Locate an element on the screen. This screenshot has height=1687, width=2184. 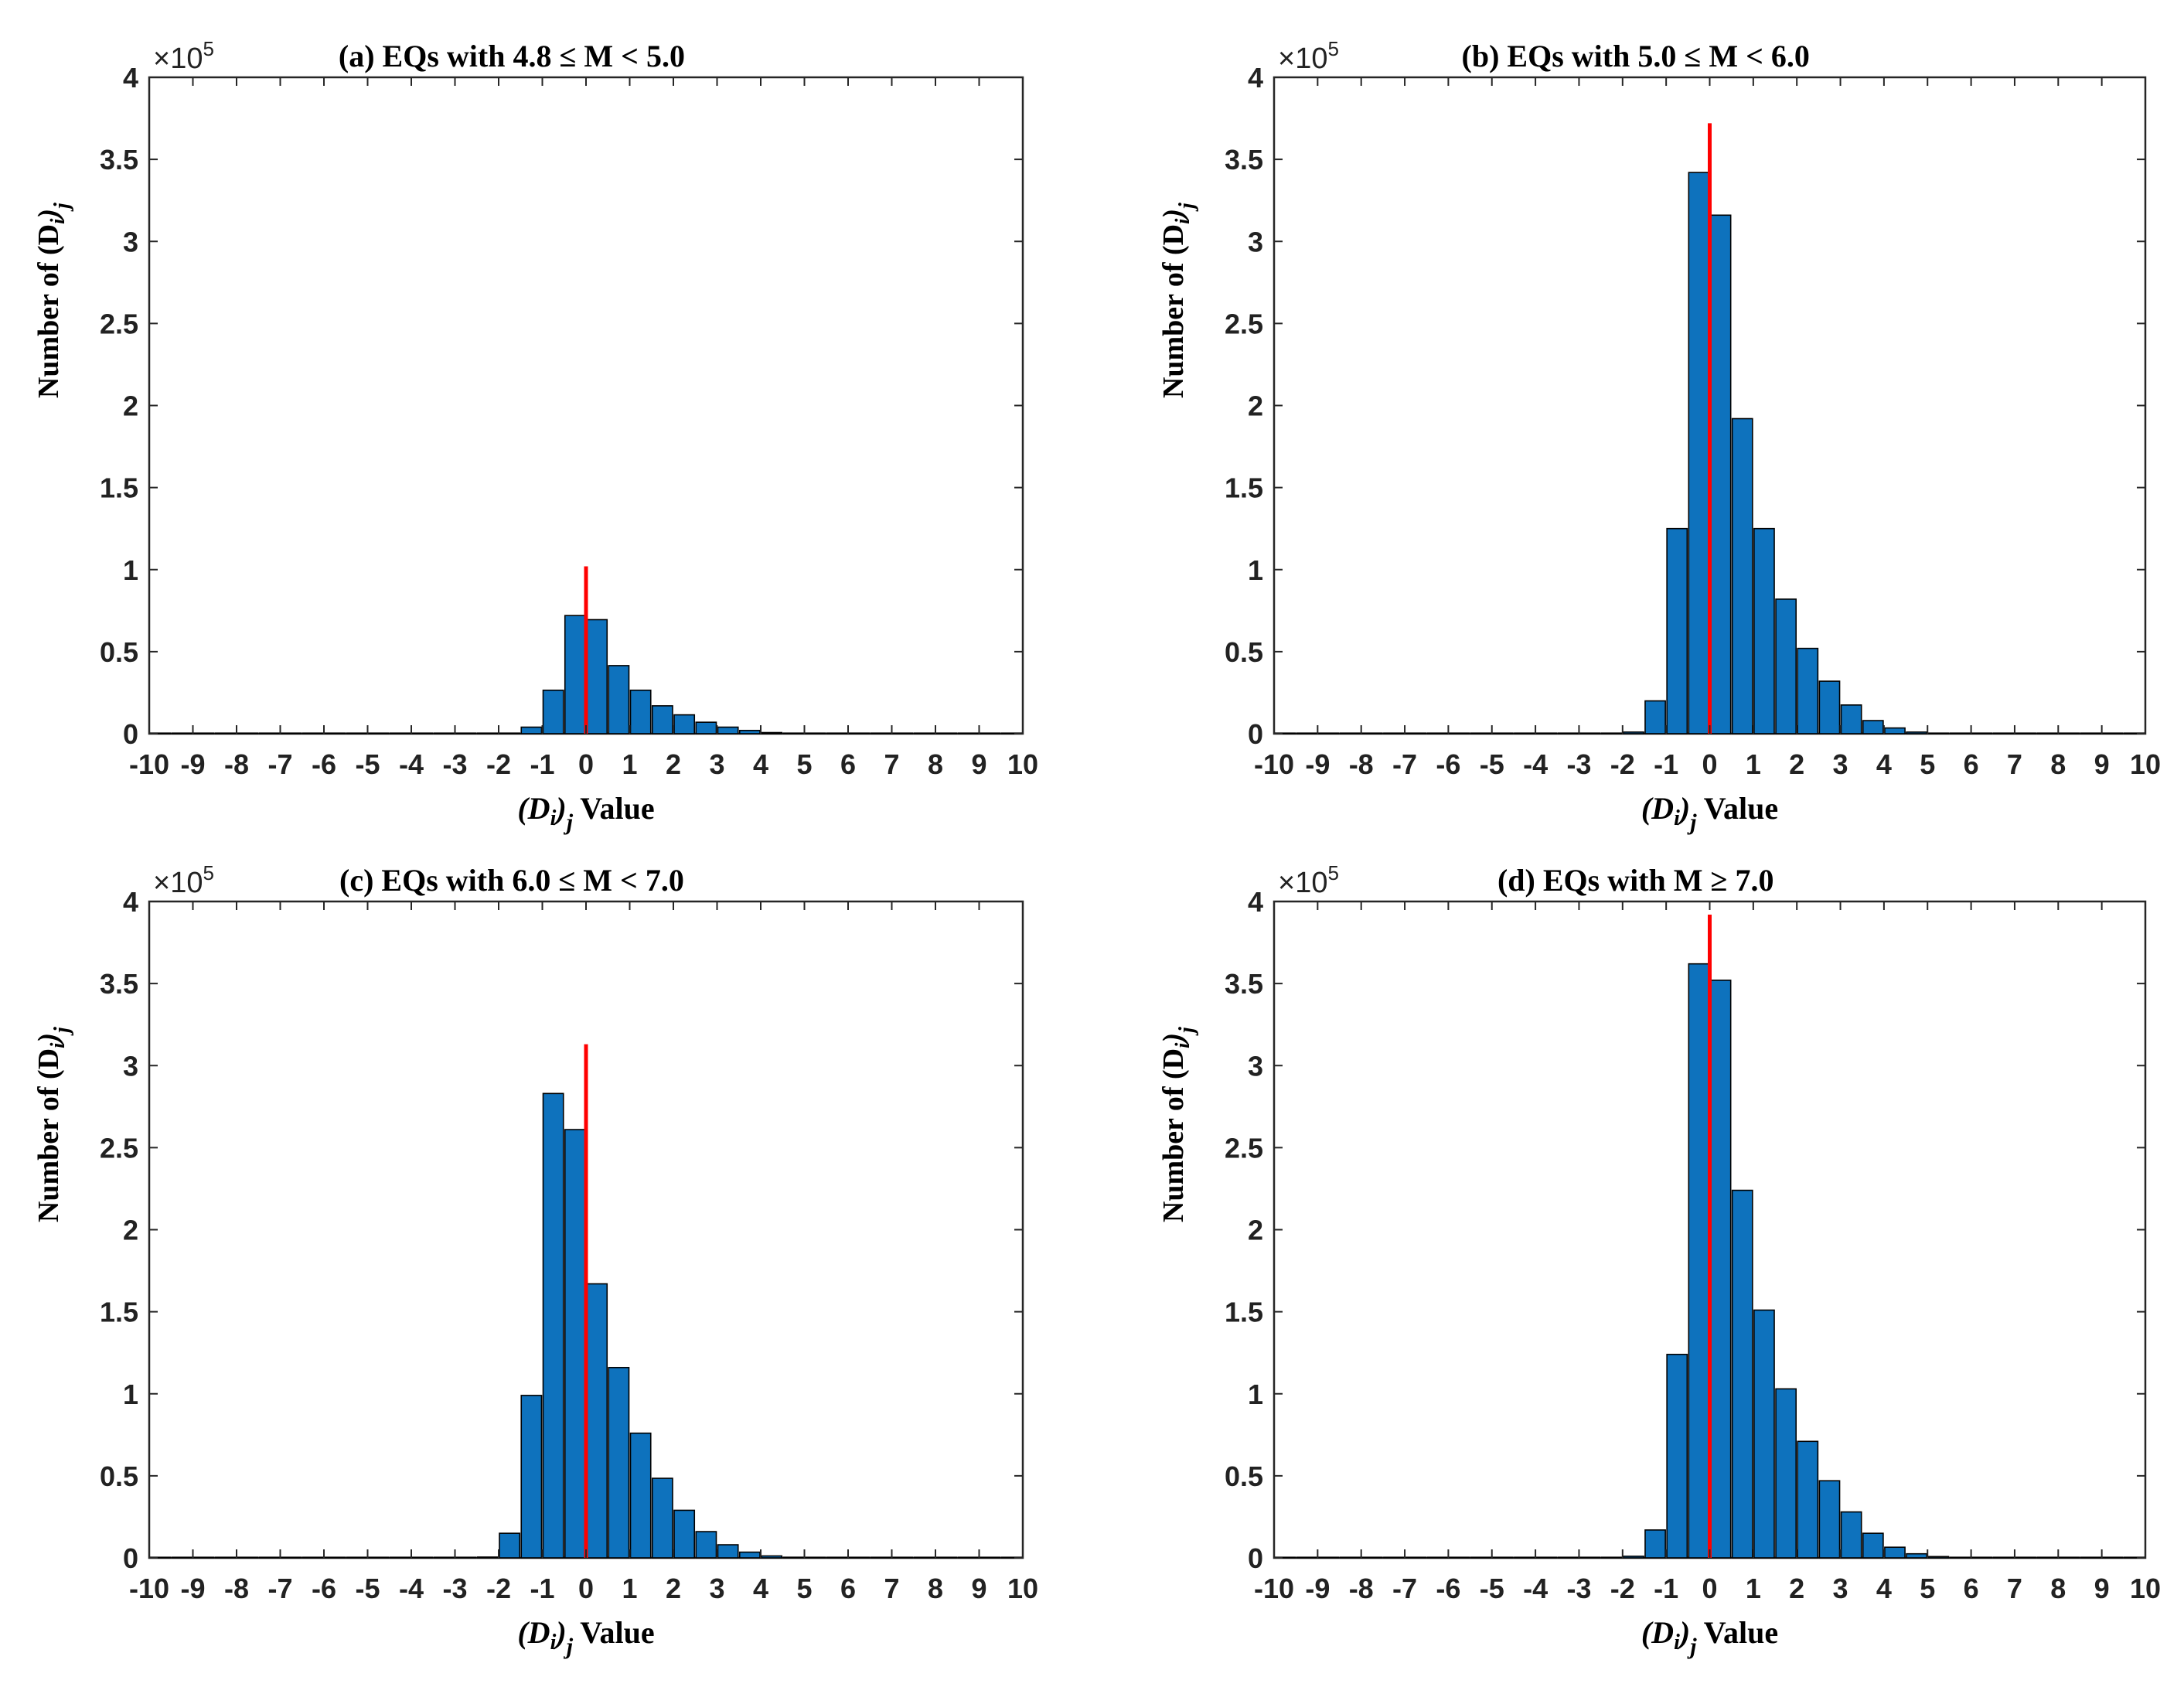
y-multiplier: ×10⁵ is located at coordinates (1308, 880).